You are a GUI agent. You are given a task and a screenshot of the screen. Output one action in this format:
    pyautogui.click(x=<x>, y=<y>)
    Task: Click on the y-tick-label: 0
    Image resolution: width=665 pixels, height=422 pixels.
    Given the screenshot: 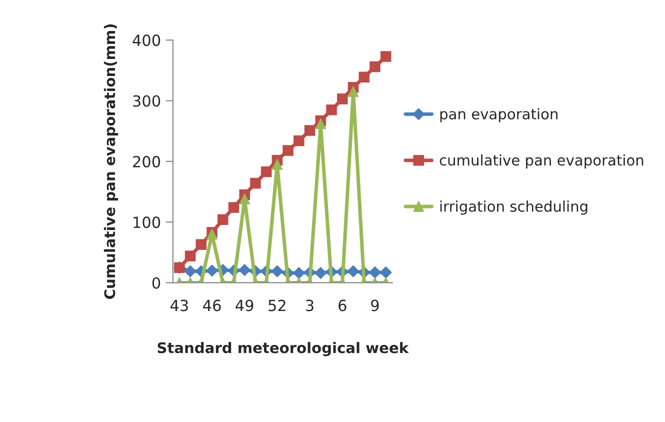 What is the action you would take?
    pyautogui.click(x=156, y=283)
    